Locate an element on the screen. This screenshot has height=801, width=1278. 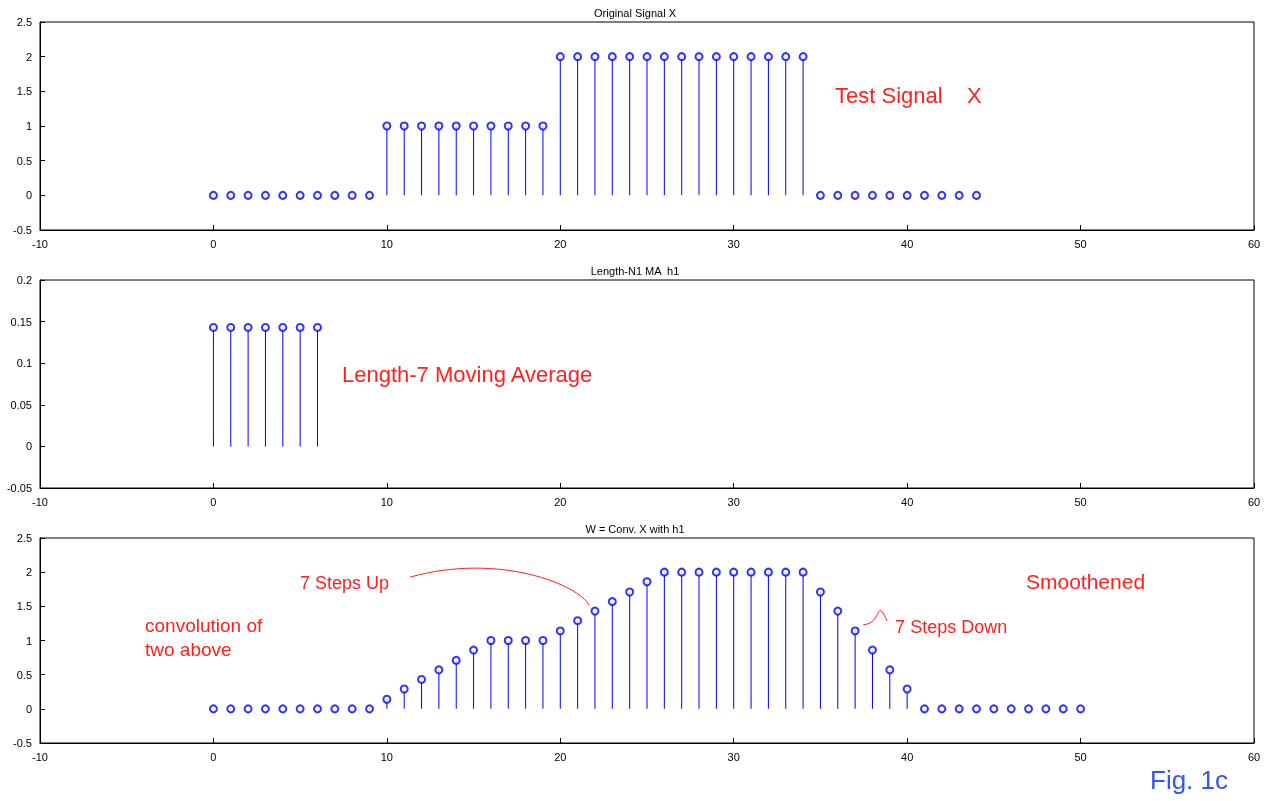
annotation: 7 Steps Down is located at coordinates (951, 626).